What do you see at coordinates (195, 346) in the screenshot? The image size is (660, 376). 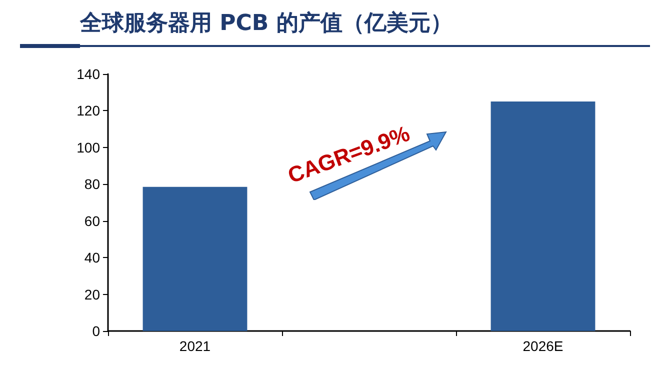 I see `x-tick-label: 2021` at bounding box center [195, 346].